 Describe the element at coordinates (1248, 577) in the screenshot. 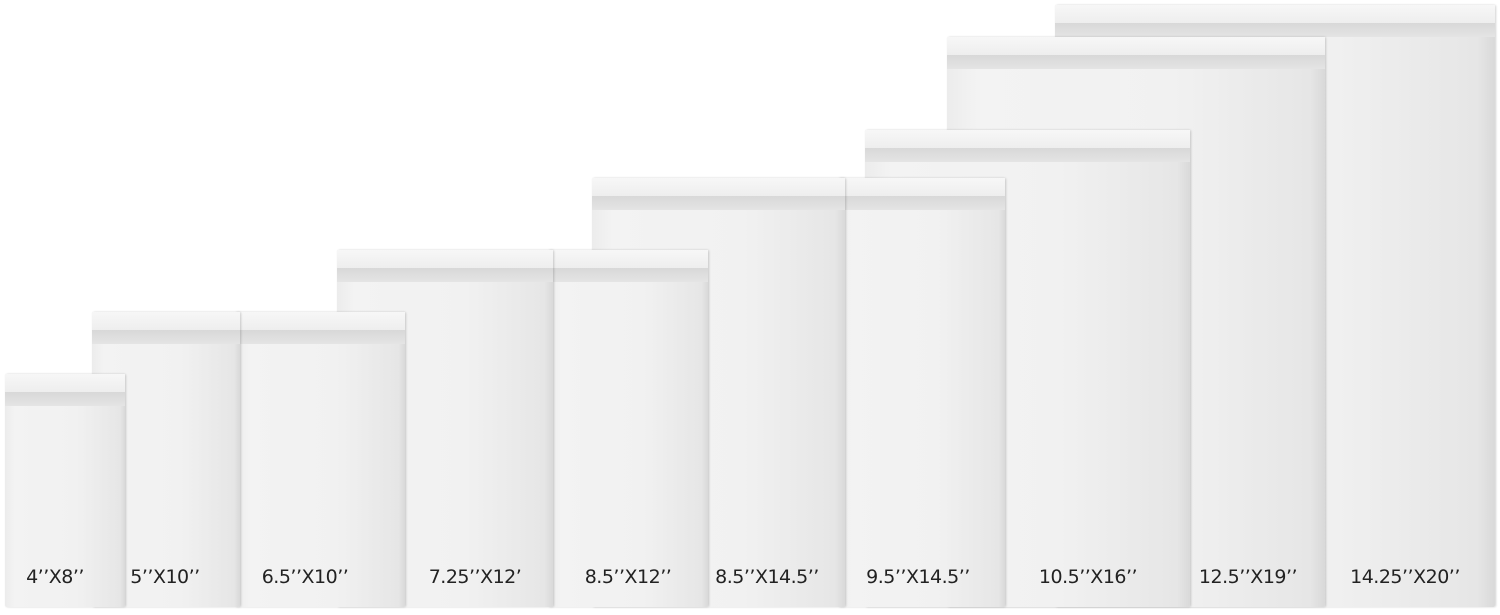

I see `size-label: 12.5’’X19’’` at that location.